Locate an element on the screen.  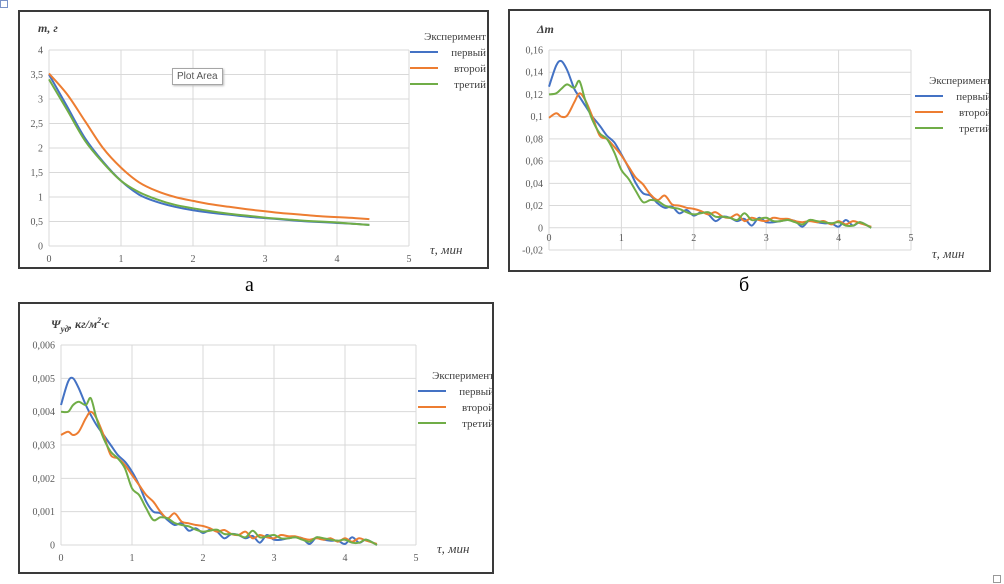
y-axis-label-part: 2 is located at coordinates (98, 320).